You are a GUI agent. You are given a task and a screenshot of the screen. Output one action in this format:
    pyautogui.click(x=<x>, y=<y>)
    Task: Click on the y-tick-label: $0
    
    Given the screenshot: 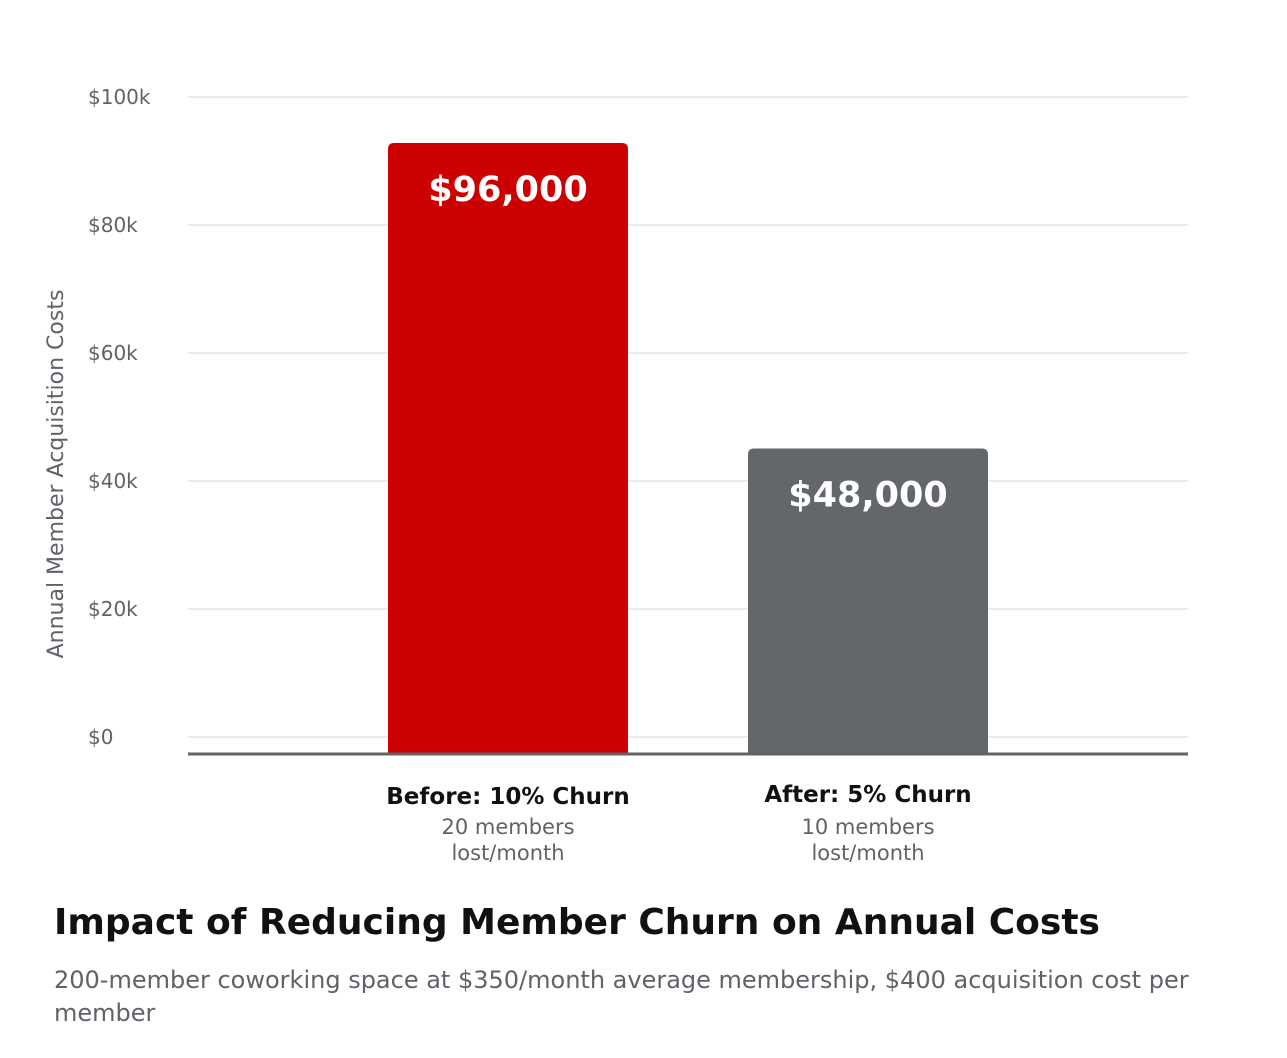 What is the action you would take?
    pyautogui.click(x=100, y=737)
    